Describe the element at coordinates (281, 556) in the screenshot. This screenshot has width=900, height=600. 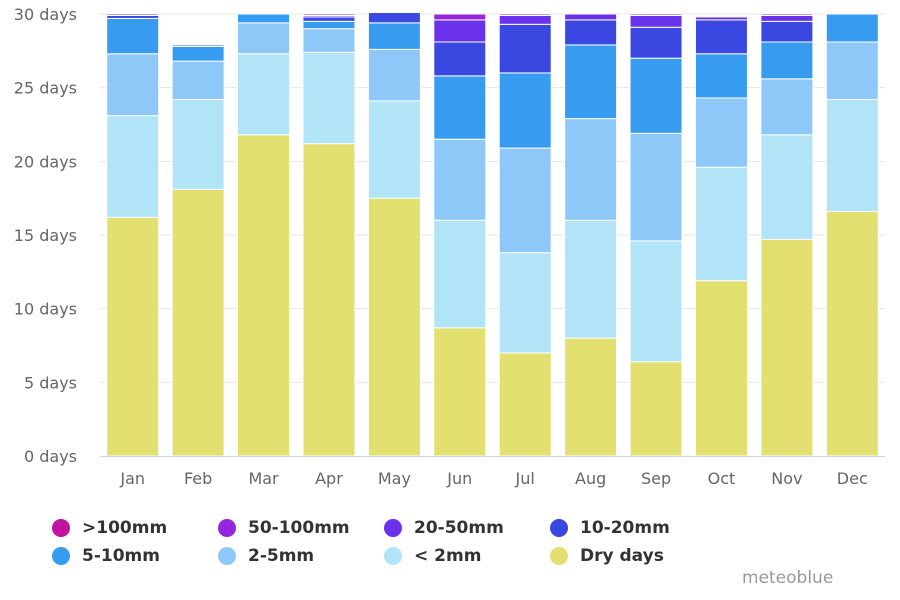
I see `legend-label: 2-5mm` at that location.